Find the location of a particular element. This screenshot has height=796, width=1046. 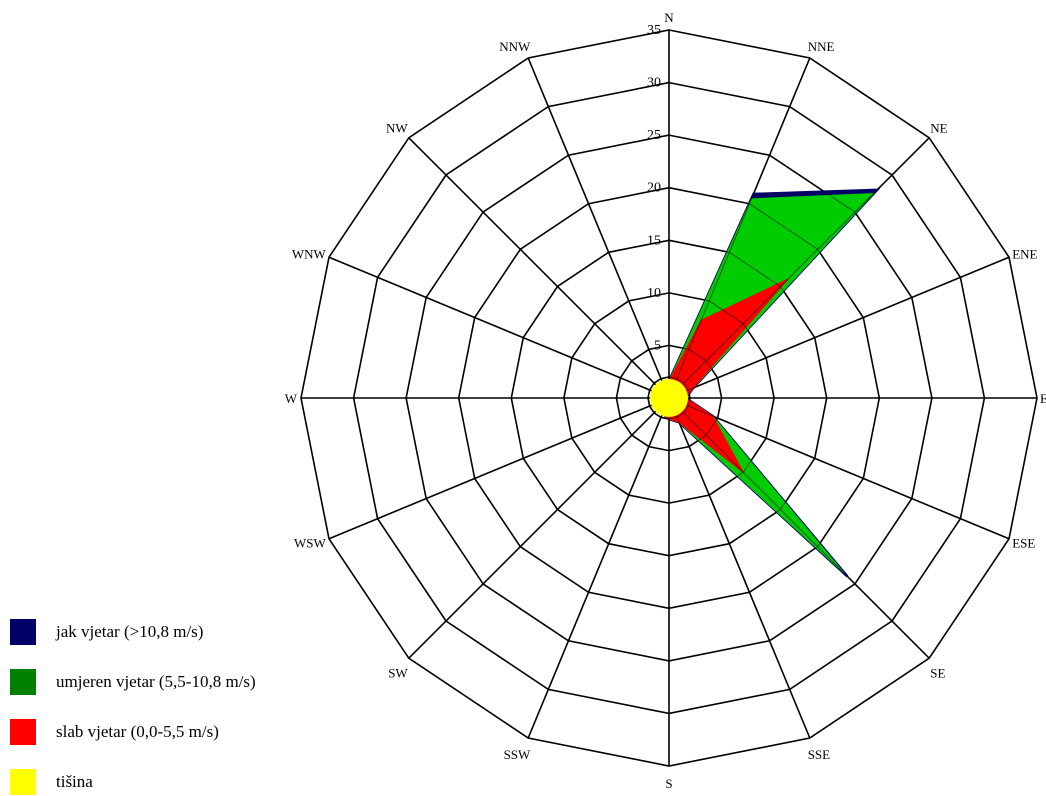

legend-item-weak: slab vjetar (0,0-5,5 m/s) is located at coordinates (190, 732).